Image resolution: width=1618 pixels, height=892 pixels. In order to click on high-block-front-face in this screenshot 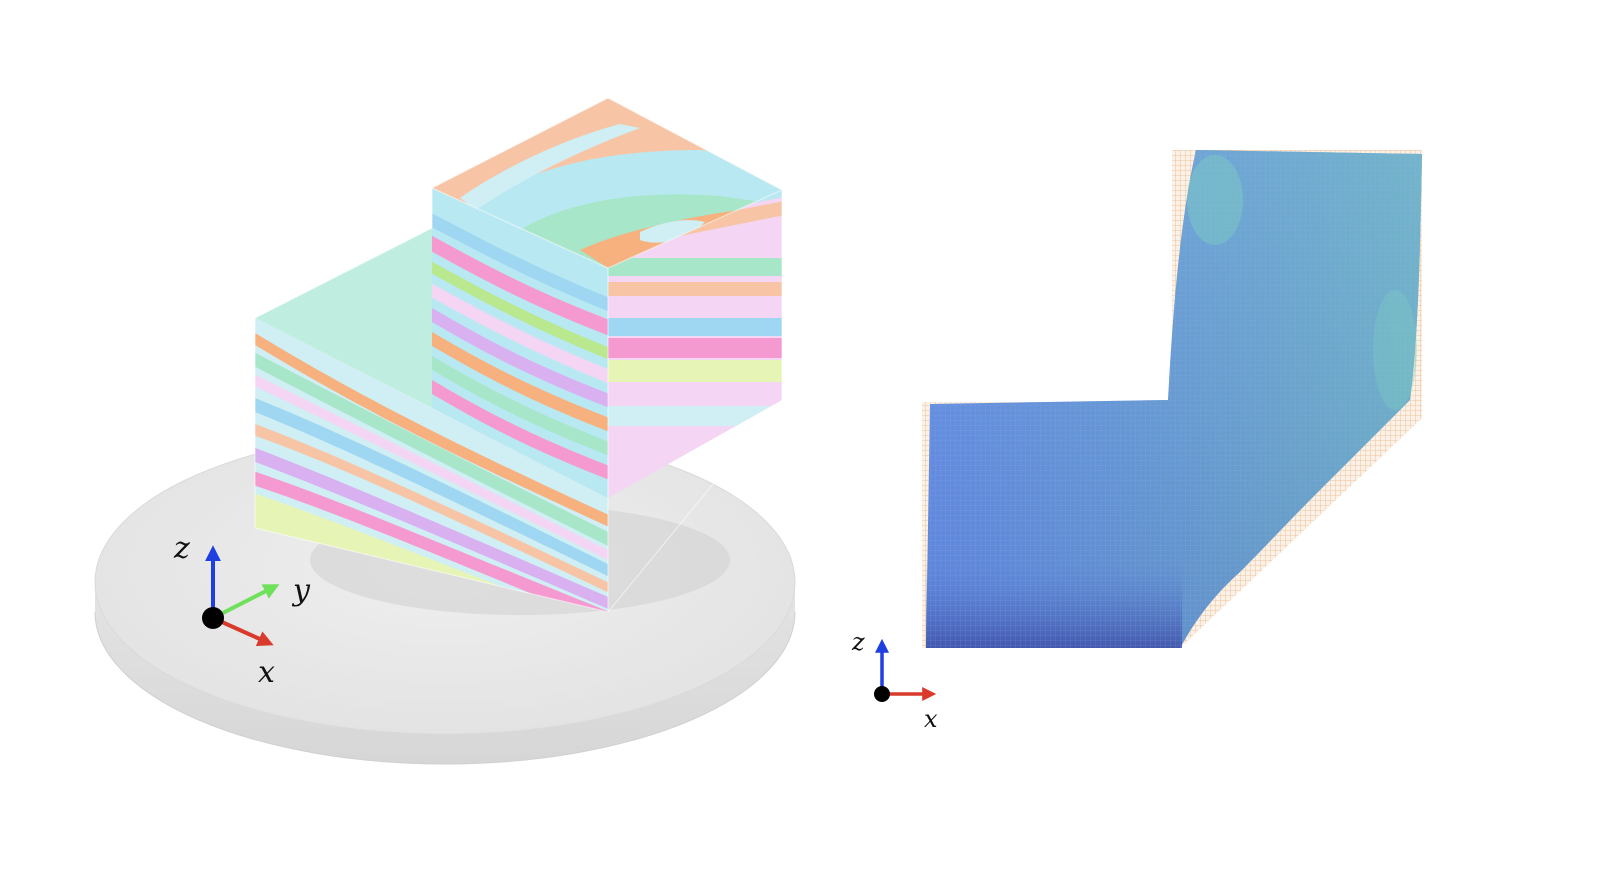, I will do `click(520, 343)`.